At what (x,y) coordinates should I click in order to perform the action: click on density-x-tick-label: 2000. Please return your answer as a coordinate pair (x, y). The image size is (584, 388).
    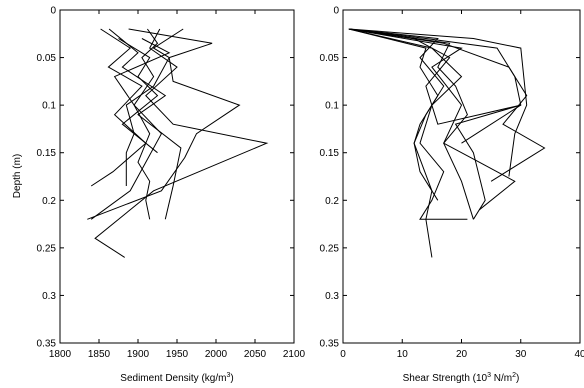
    Looking at the image, I should click on (216, 354).